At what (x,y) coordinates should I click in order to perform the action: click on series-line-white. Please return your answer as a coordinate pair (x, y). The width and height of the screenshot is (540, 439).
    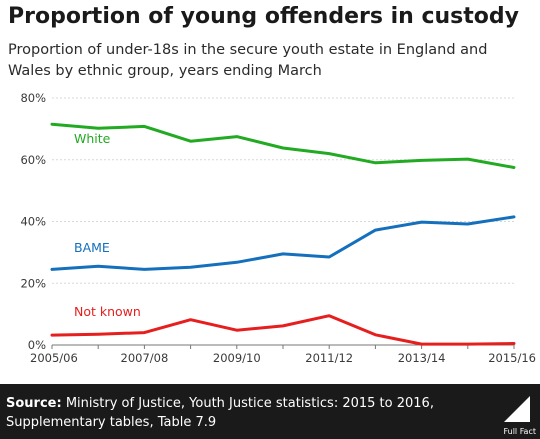
    Looking at the image, I should click on (283, 145).